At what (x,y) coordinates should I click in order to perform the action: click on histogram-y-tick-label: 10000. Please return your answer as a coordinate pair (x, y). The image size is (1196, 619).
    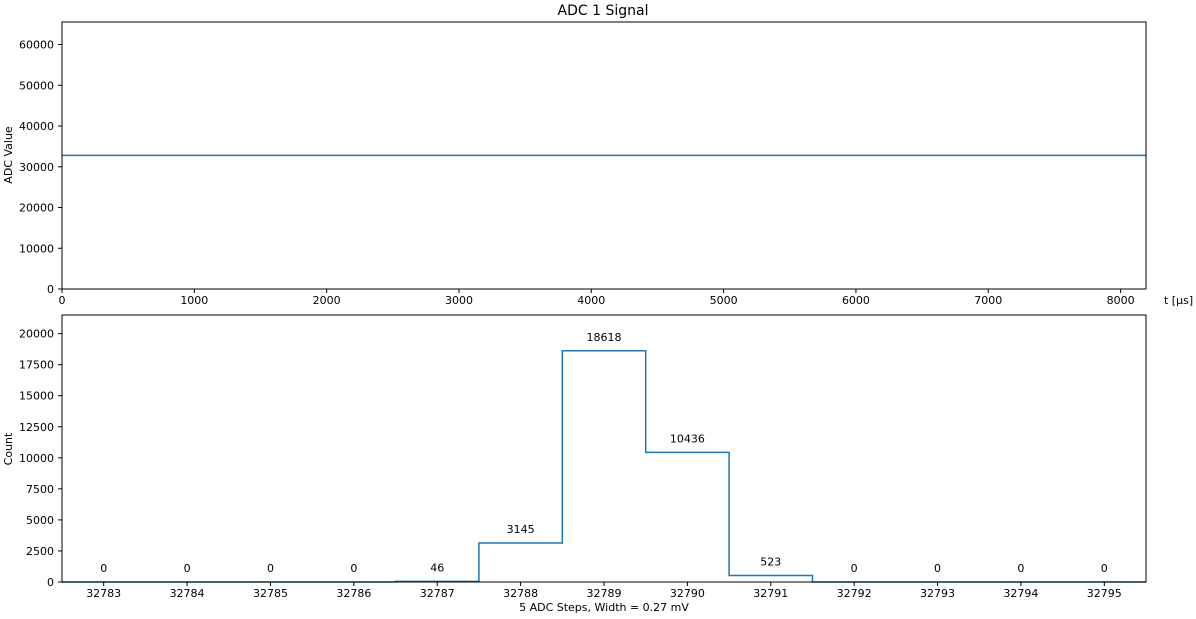
    Looking at the image, I should click on (36, 458).